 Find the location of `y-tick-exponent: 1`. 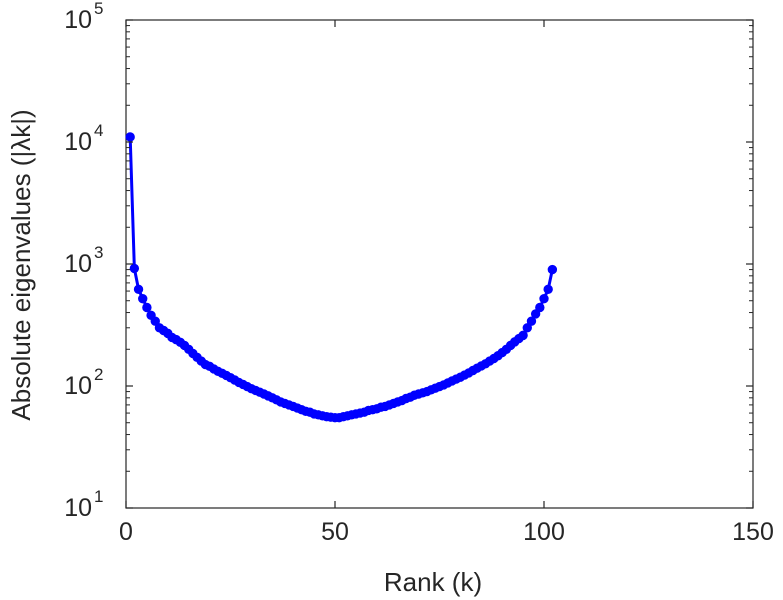

y-tick-exponent: 1 is located at coordinates (98, 496).